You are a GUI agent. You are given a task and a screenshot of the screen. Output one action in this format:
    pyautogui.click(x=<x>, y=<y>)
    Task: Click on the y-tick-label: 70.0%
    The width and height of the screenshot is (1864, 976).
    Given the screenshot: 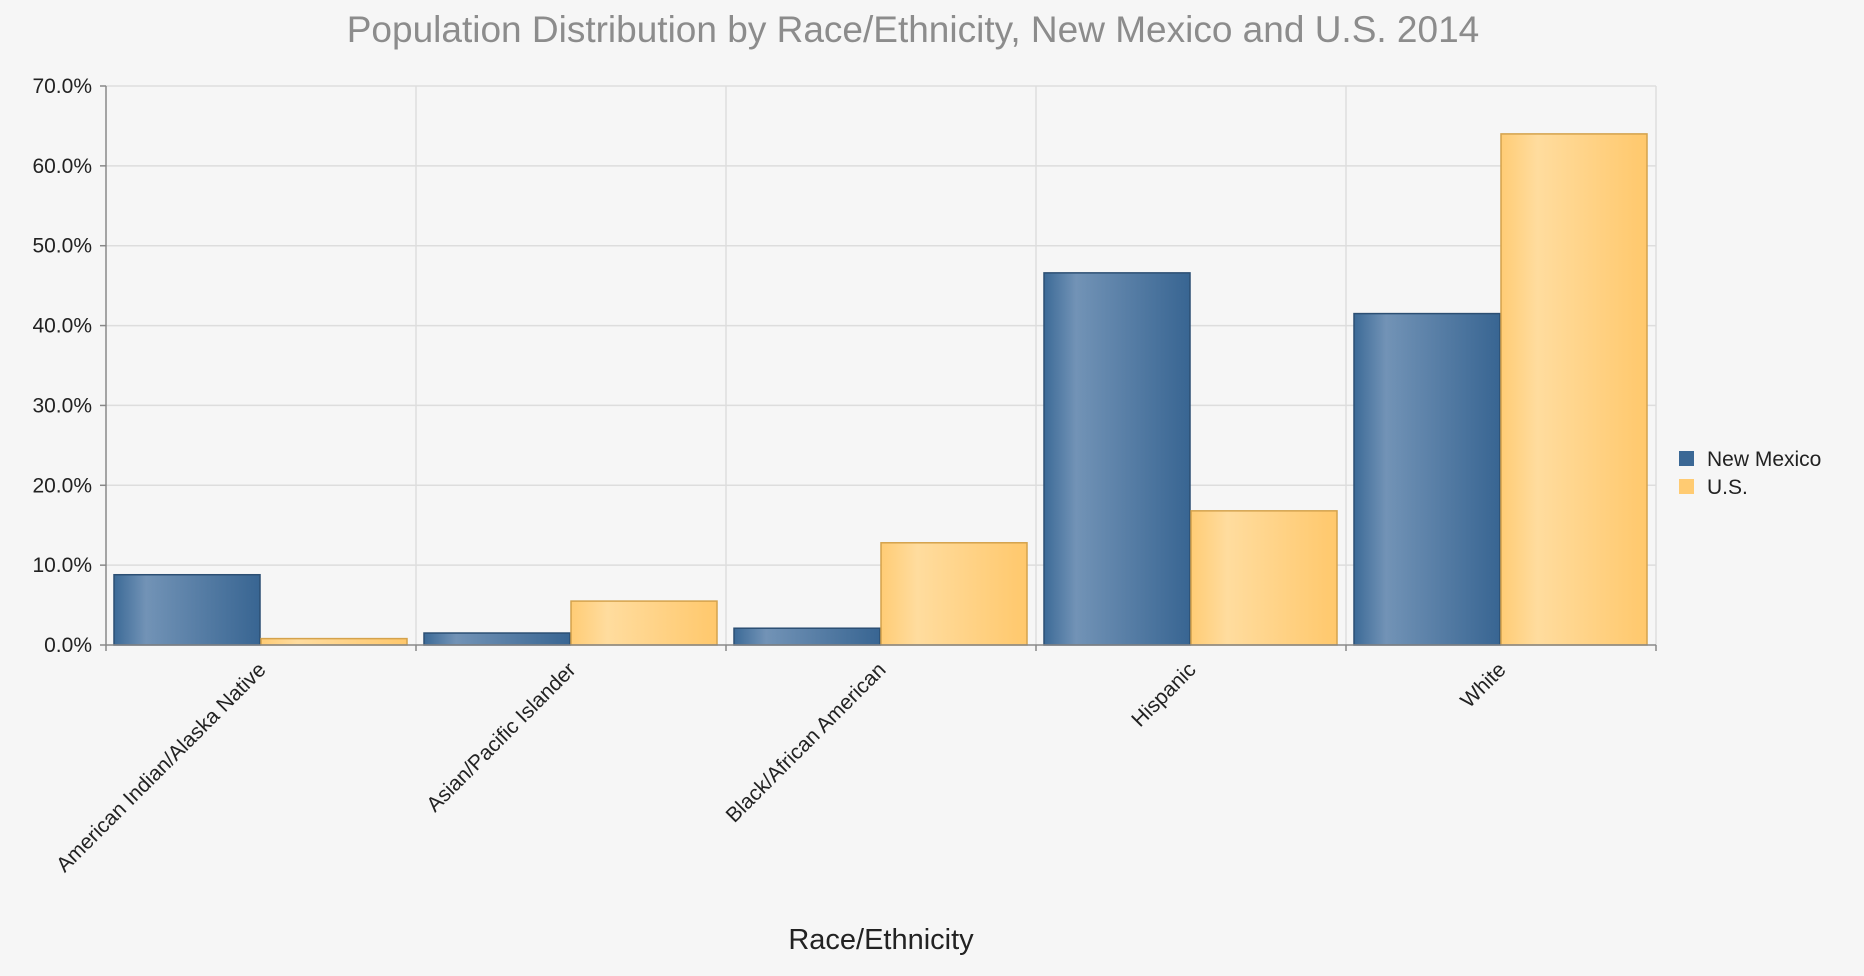 What is the action you would take?
    pyautogui.click(x=62, y=86)
    